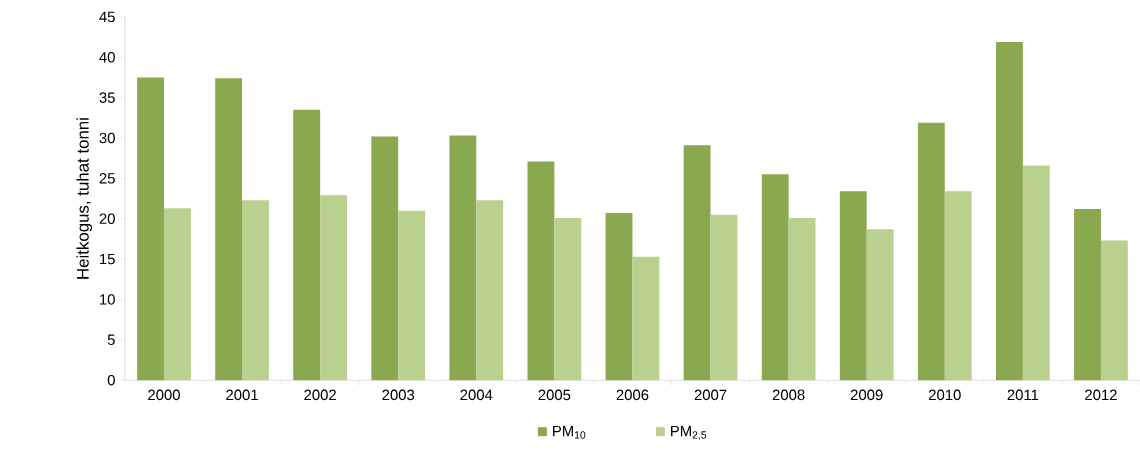 This screenshot has width=1140, height=475. What do you see at coordinates (1023, 395) in the screenshot?
I see `x-tick-label: 2011` at bounding box center [1023, 395].